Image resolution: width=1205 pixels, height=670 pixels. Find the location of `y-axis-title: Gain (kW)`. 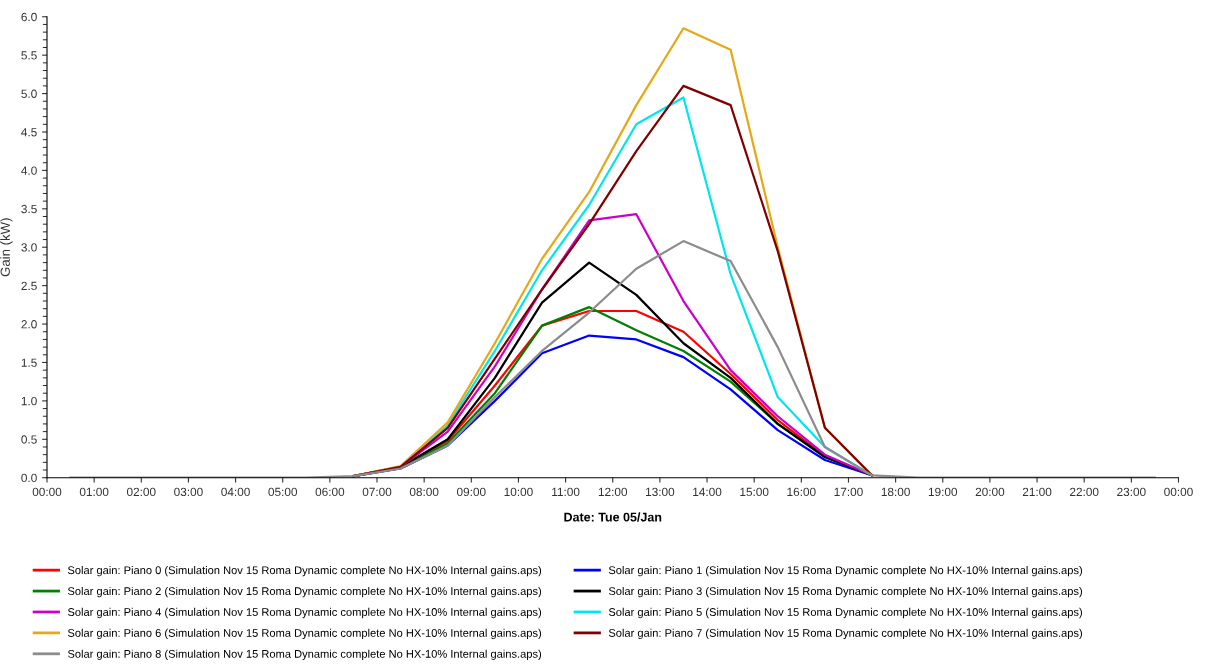

y-axis-title: Gain (kW) is located at coordinates (6, 247).